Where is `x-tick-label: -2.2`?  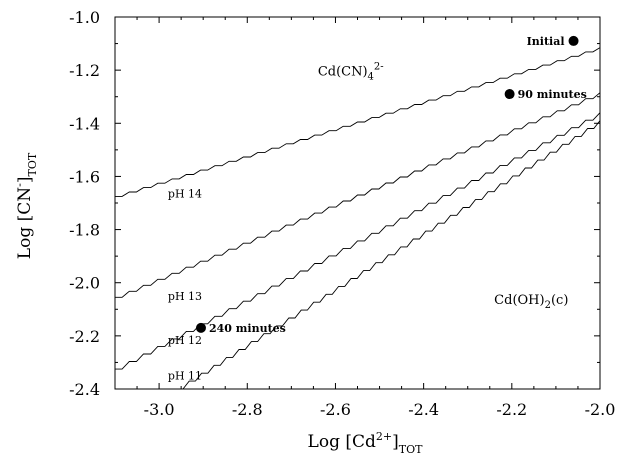
x-tick-label: -2.2 is located at coordinates (511, 409).